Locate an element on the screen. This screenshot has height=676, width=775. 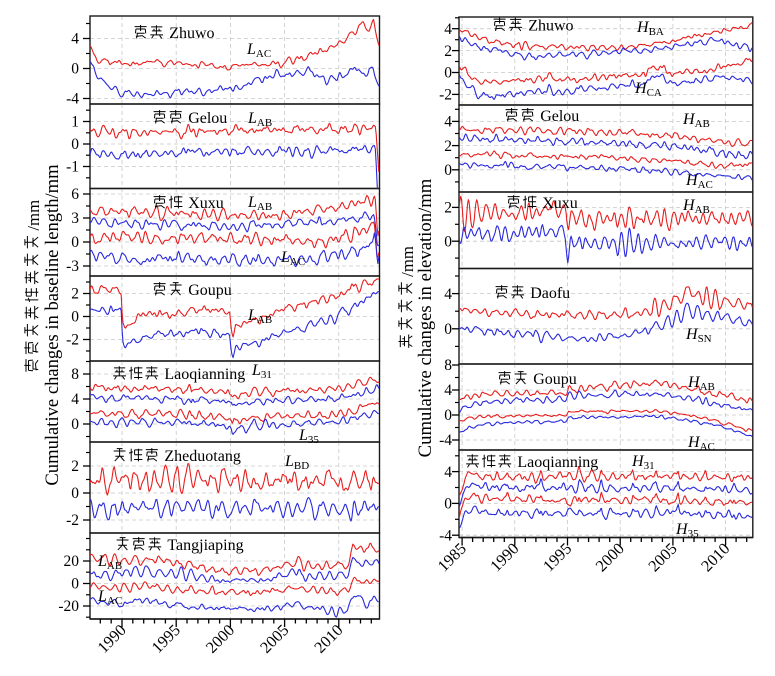
svg-text: -20 is located at coordinates (68, 606).